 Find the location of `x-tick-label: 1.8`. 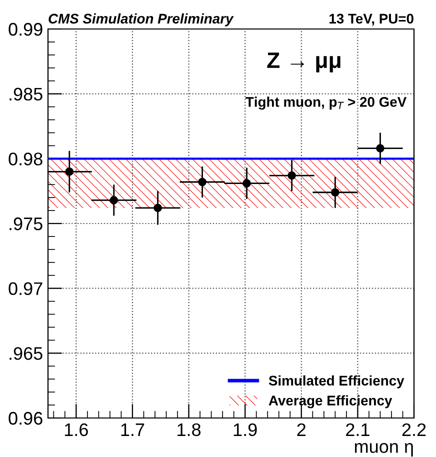

x-tick-label: 1.8 is located at coordinates (189, 429).